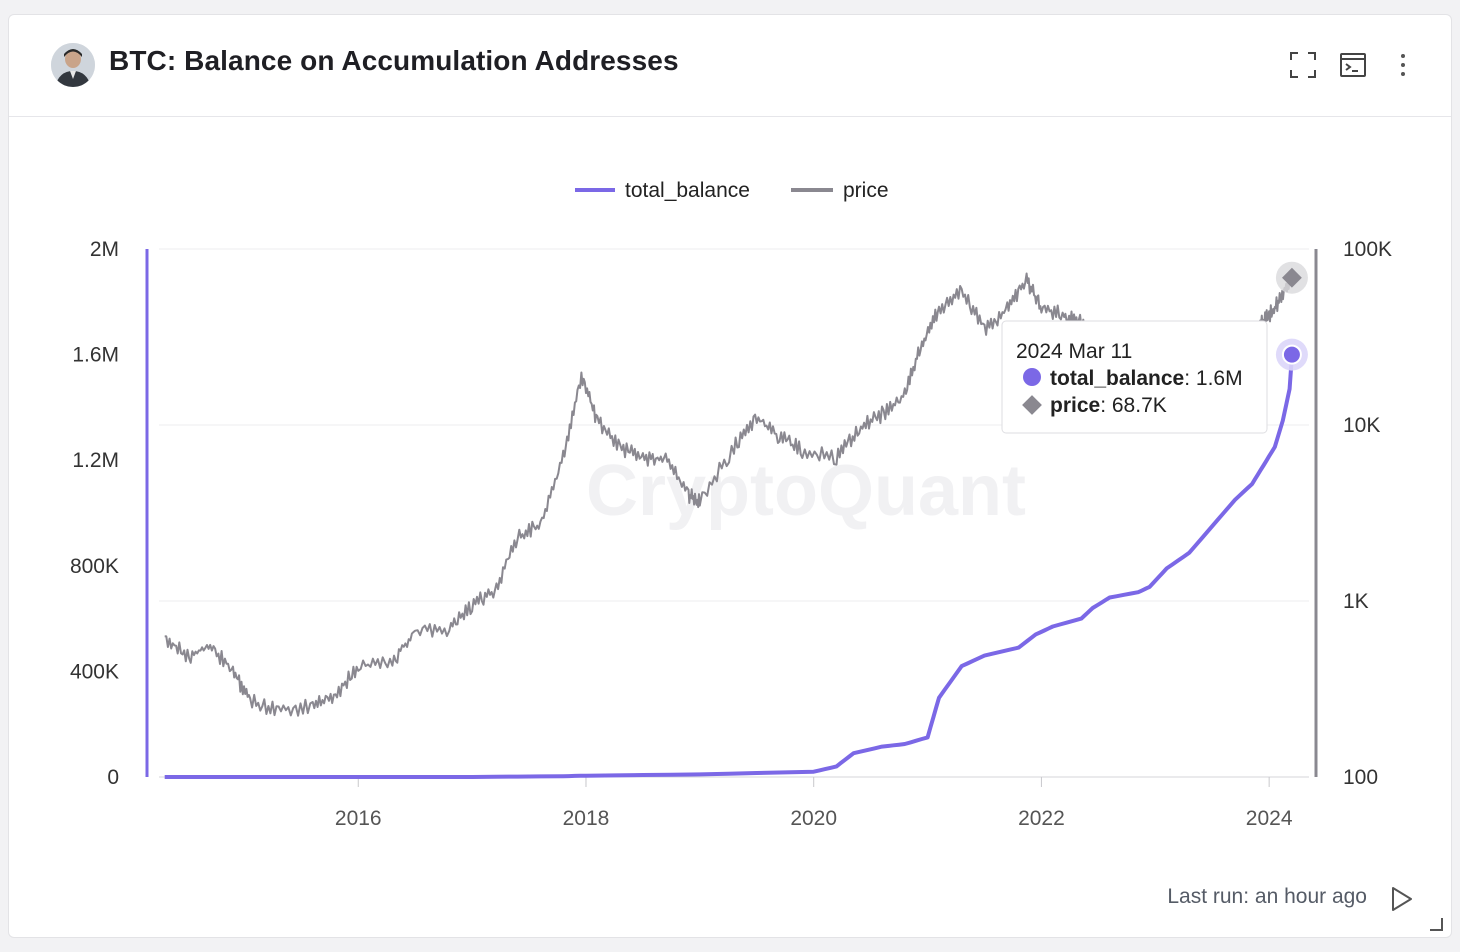  Describe the element at coordinates (687, 190) in the screenshot. I see `legend-label-total-balance: total_balance` at that location.